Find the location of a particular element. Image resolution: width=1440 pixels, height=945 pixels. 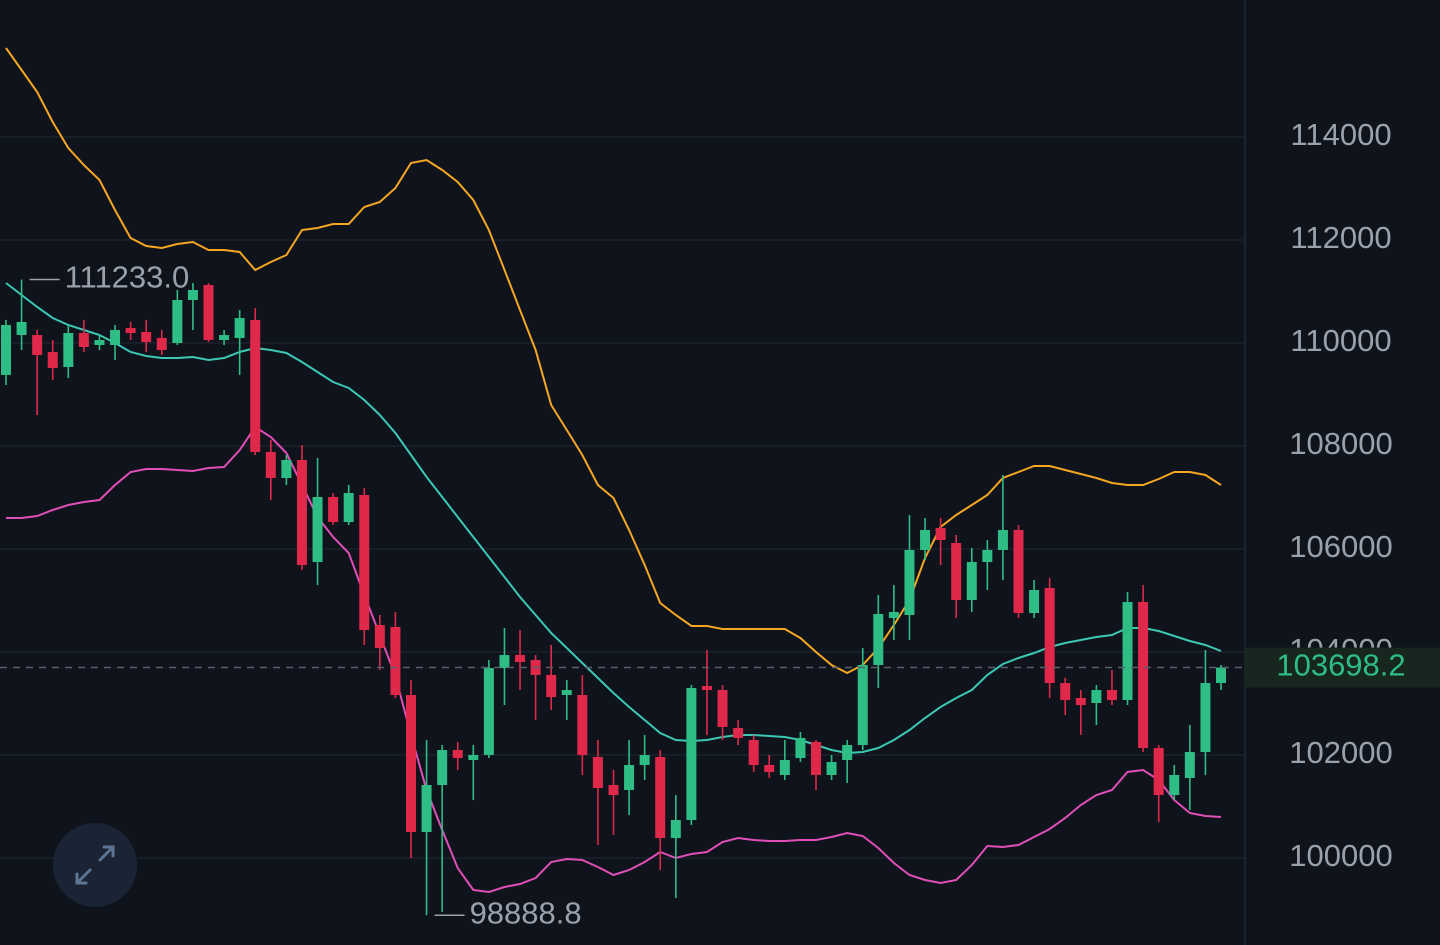

high-label: 111233.0 is located at coordinates (127, 277).